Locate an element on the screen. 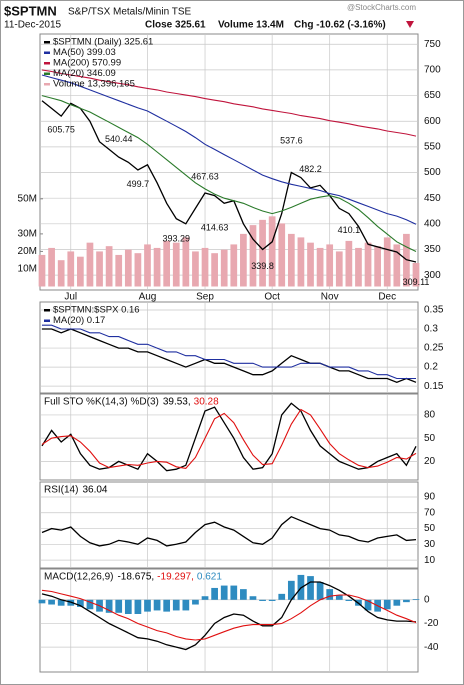  price-annotation: 309.11 is located at coordinates (416, 282).